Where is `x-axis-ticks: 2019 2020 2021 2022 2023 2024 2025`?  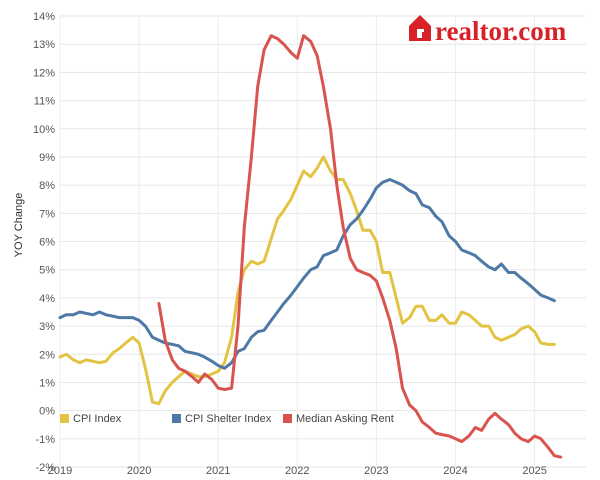 x-axis-ticks: 2019 2020 2021 2022 2023 2024 2025 is located at coordinates (297, 471).